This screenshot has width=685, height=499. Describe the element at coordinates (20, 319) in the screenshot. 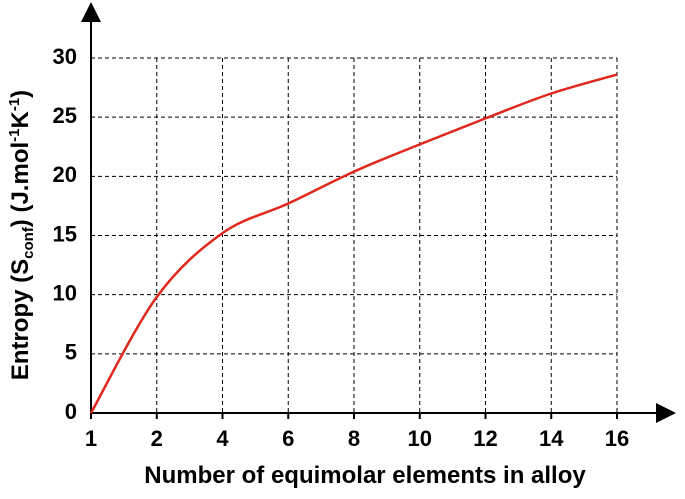

I see `y-title-part: Entropy (S` at that location.